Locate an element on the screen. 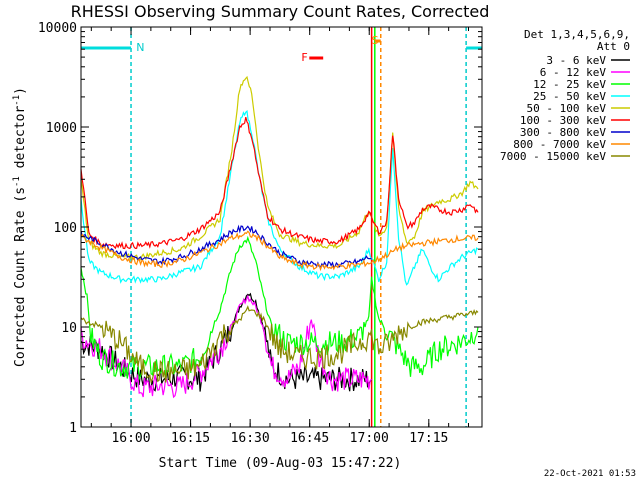 The width and height of the screenshot is (640, 480). legend-header-0: Det 1,3,4,5,6,9, is located at coordinates (577, 34).